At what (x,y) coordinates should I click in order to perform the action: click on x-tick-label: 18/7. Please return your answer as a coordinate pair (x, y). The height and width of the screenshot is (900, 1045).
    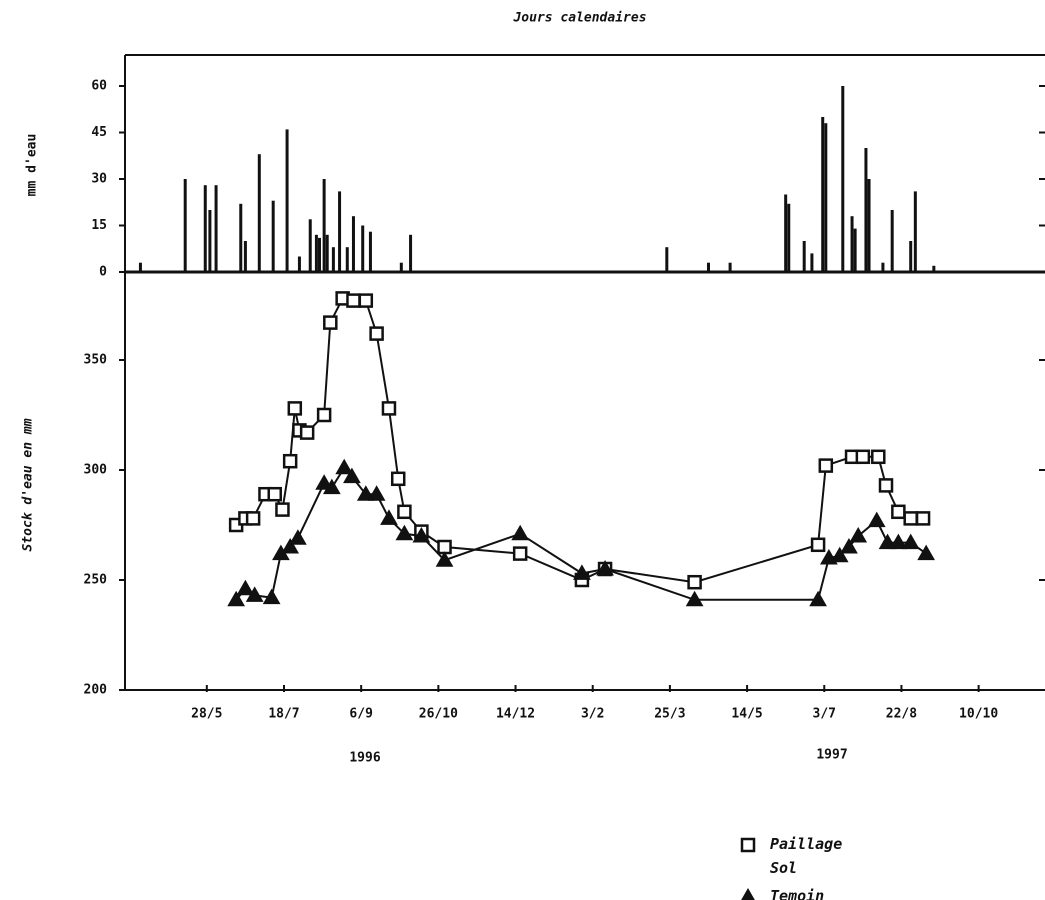
    Looking at the image, I should click on (283, 714).